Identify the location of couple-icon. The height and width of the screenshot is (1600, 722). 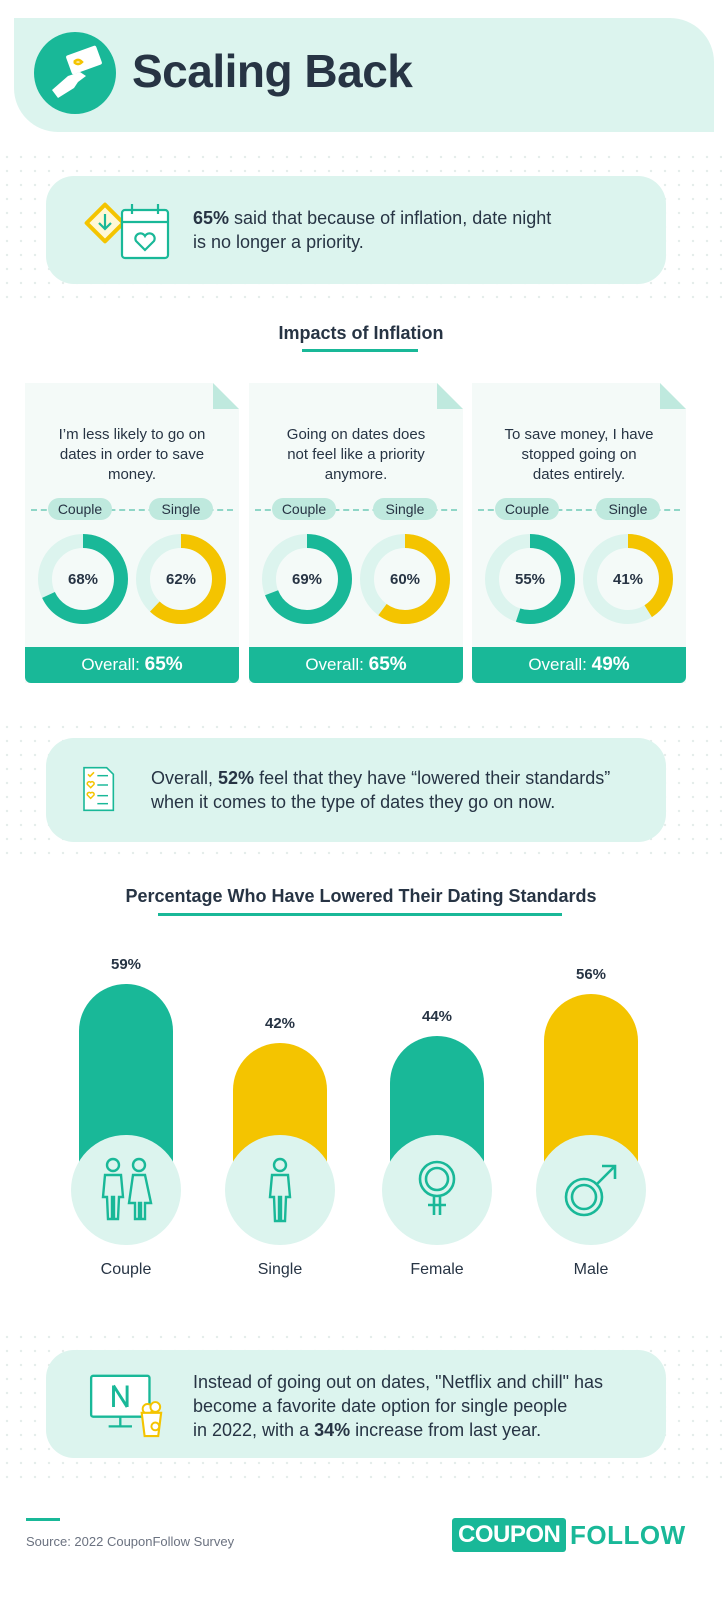
(126, 1190).